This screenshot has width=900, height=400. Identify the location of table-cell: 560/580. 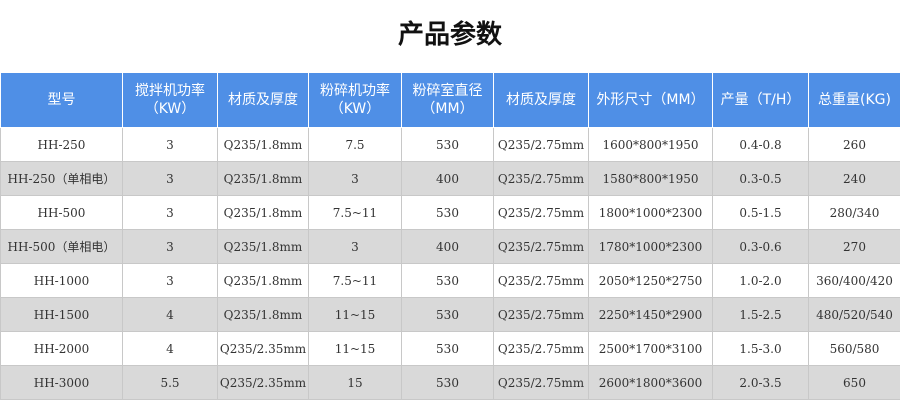
(854, 348).